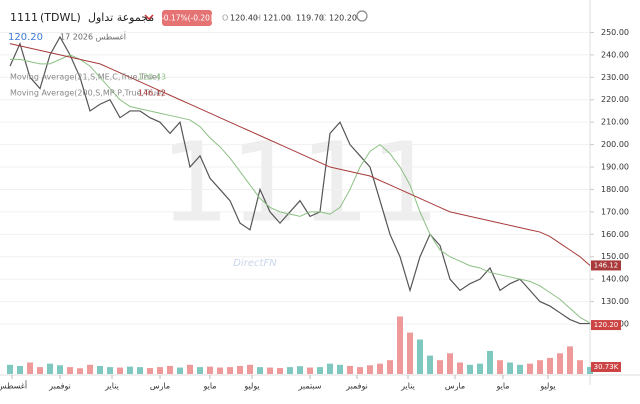 The height and width of the screenshot is (404, 640). Describe the element at coordinates (615, 167) in the screenshot. I see `y-tick-label: 190.00` at that location.